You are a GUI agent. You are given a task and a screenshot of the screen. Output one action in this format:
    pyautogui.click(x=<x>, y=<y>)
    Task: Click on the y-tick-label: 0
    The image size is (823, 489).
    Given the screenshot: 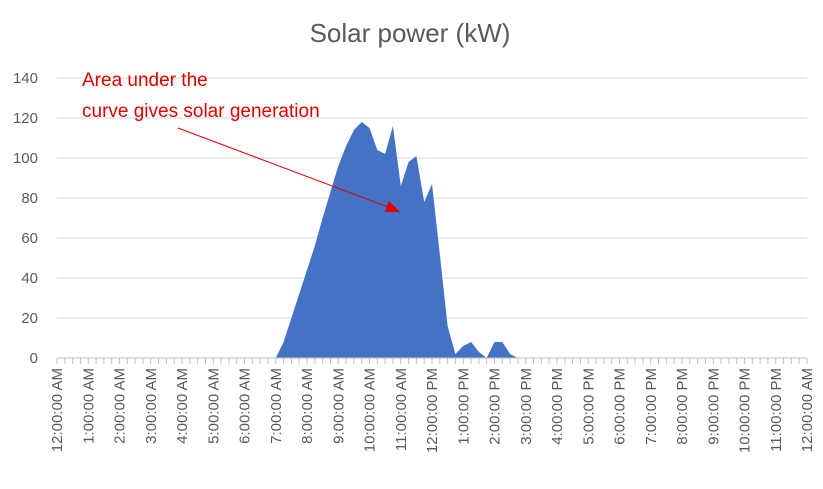 What is the action you would take?
    pyautogui.click(x=34, y=358)
    